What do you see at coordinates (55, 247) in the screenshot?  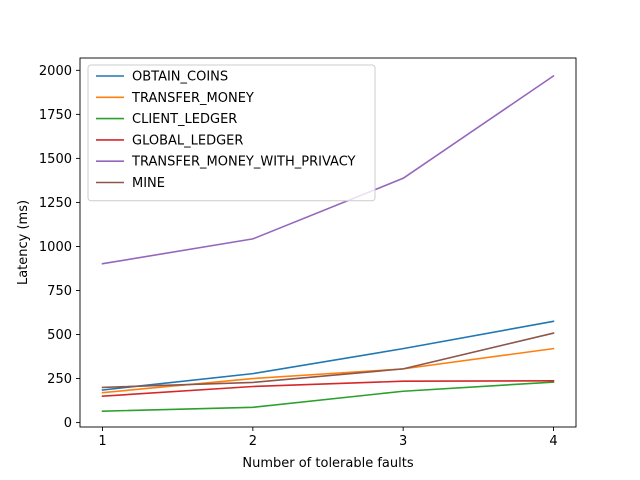 I see `y-tick-label: 1000` at bounding box center [55, 247].